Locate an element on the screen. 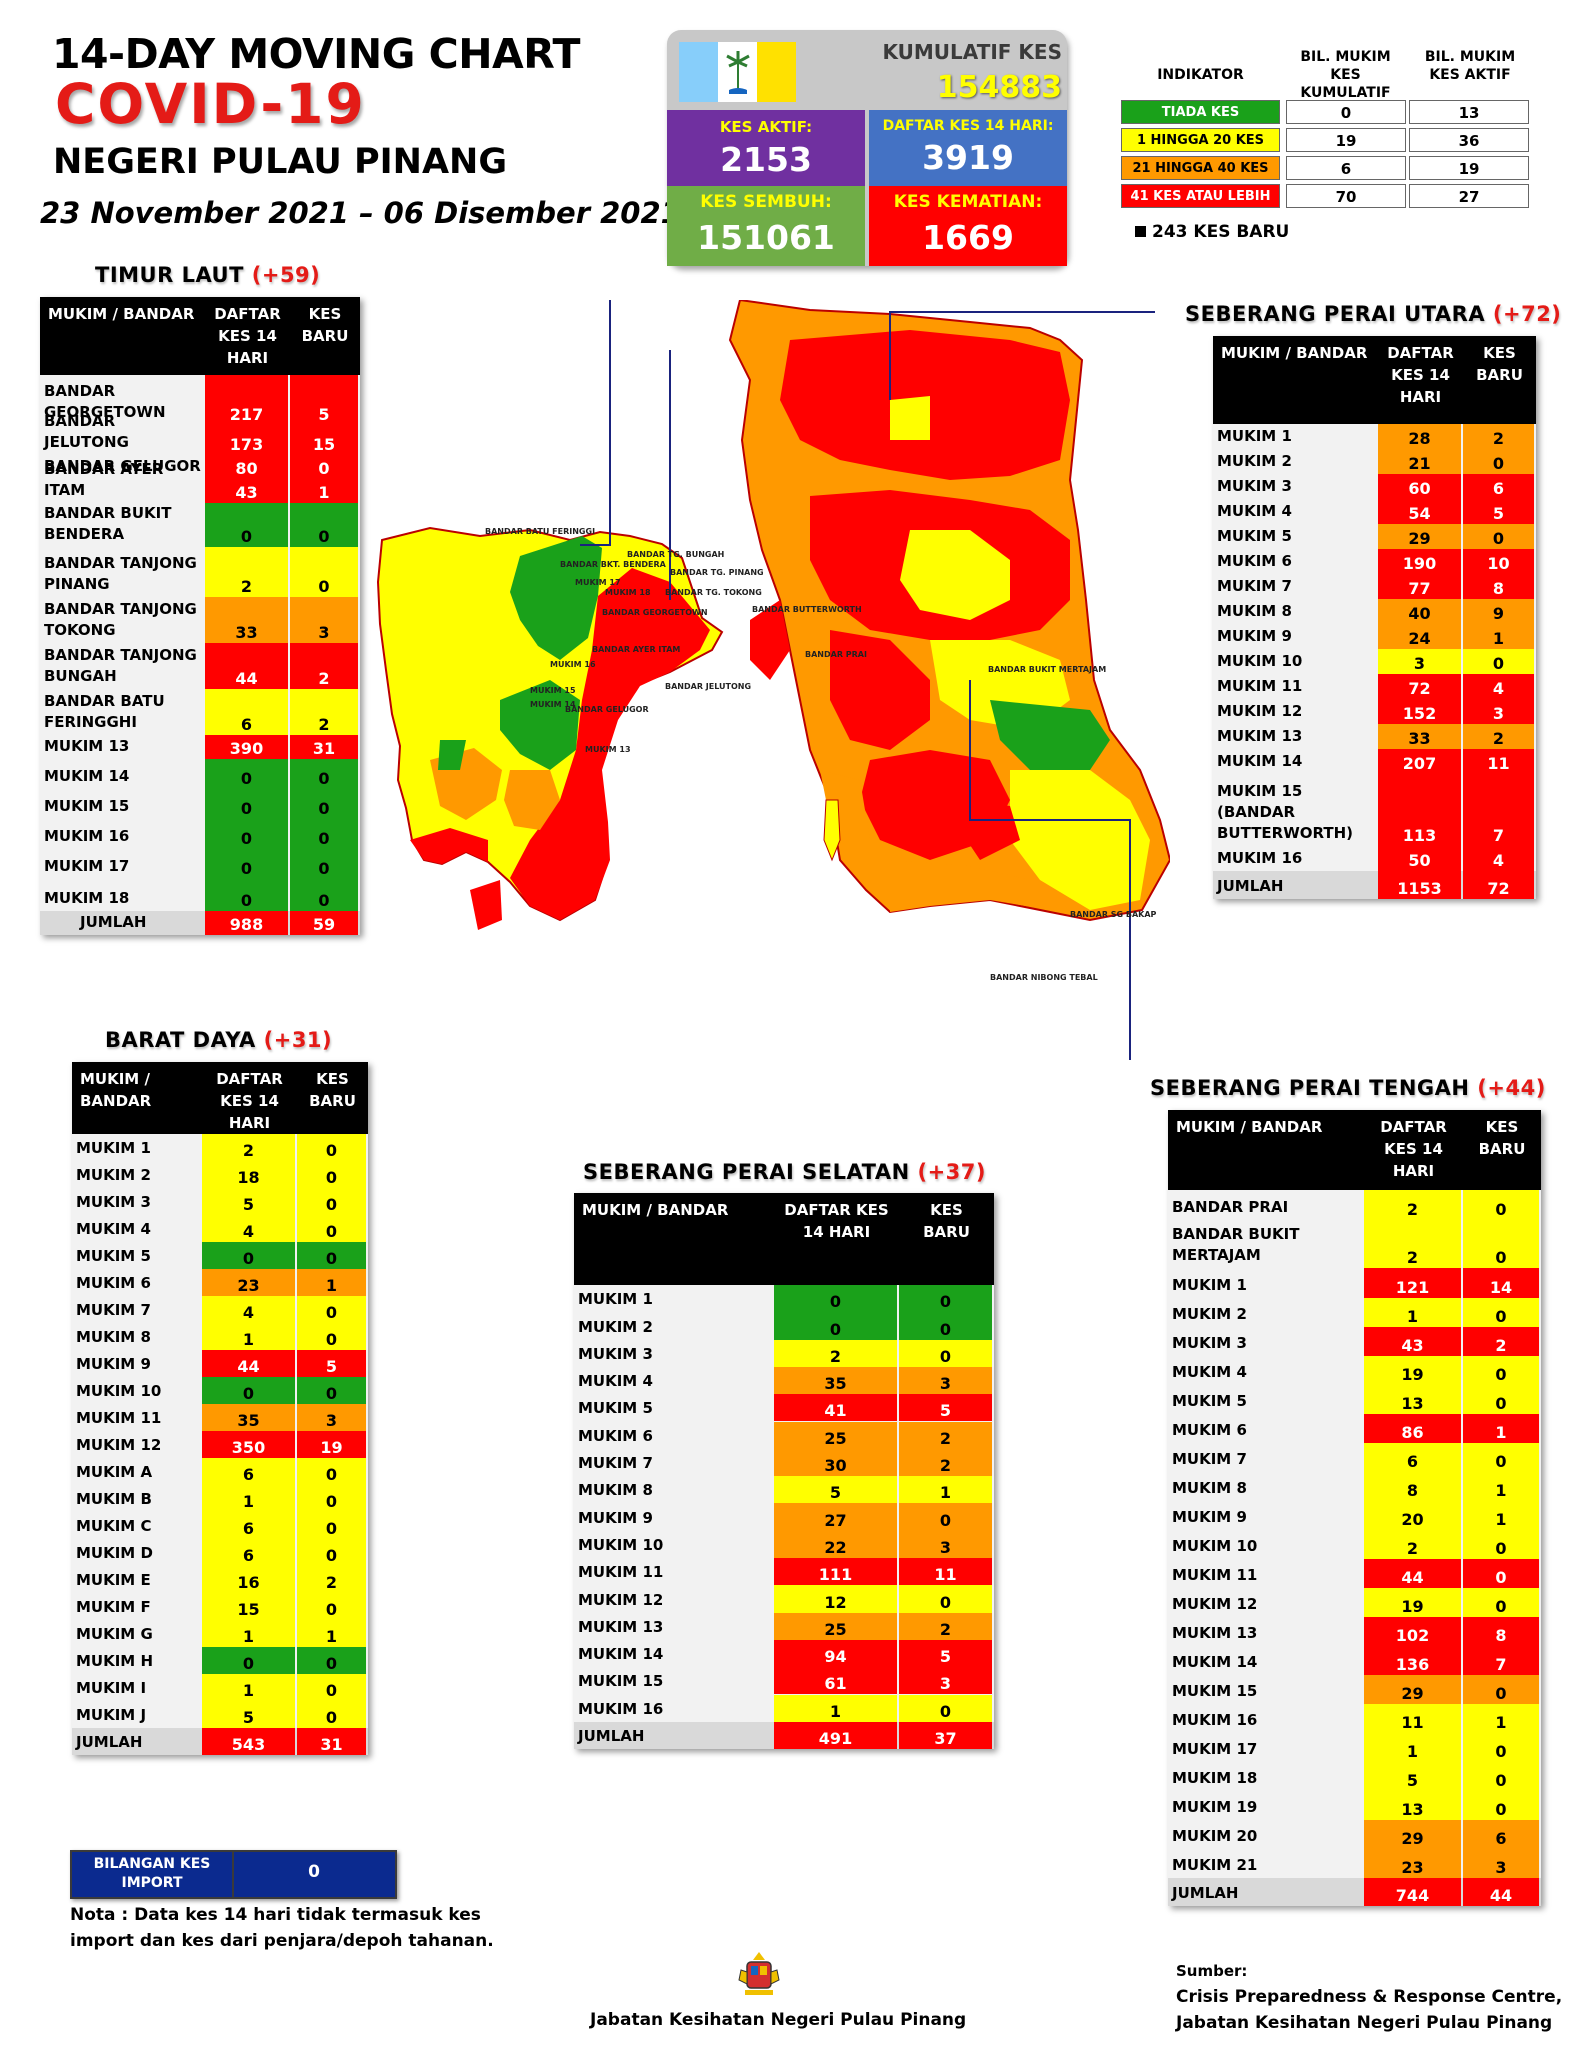 The height and width of the screenshot is (2048, 1593). row-area-name: MUKIM 5 is located at coordinates (1254, 536).